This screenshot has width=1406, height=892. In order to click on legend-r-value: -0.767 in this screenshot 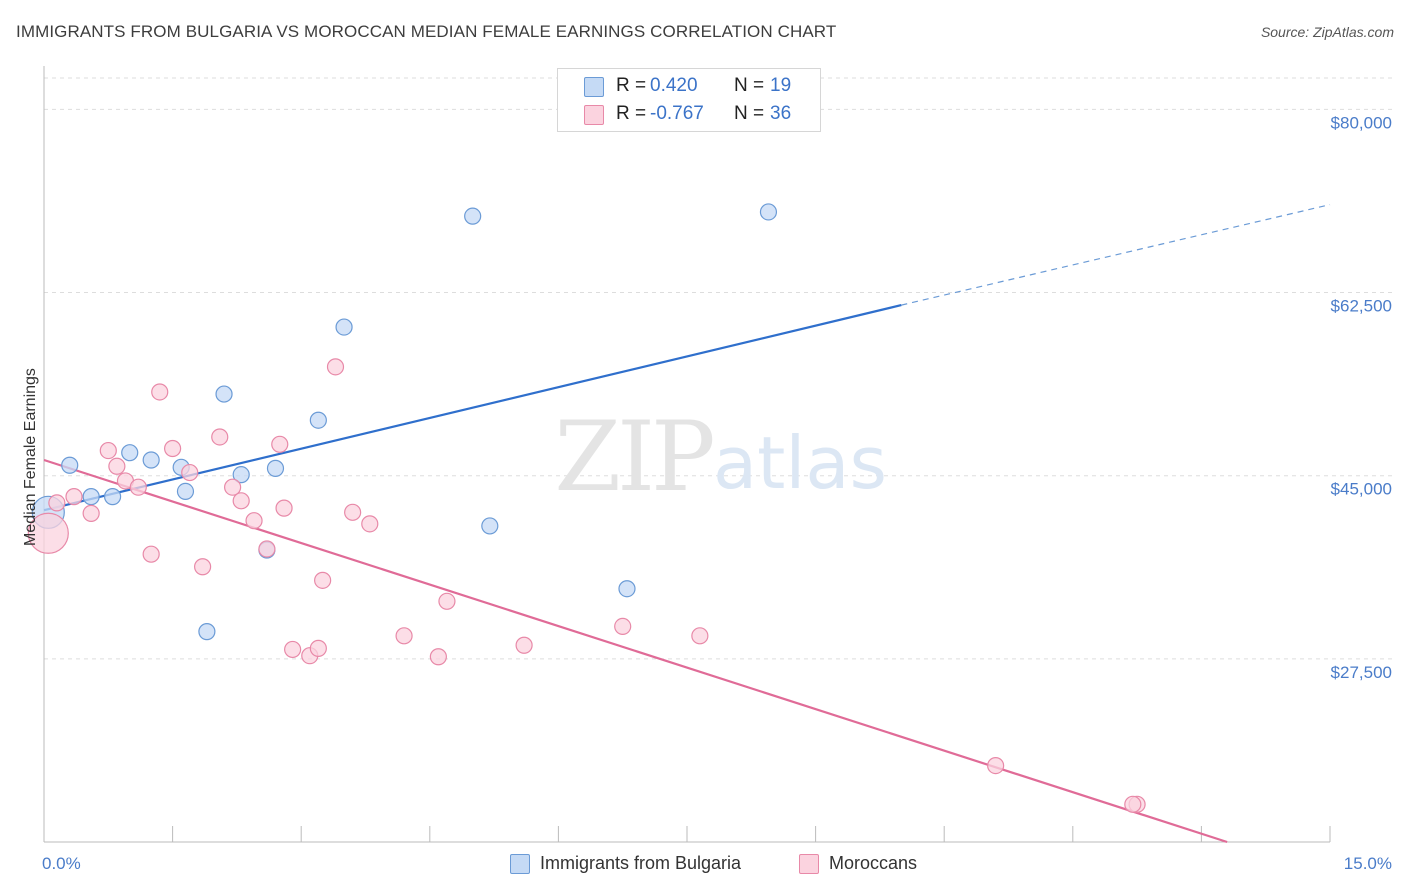, I will do `click(677, 113)`.